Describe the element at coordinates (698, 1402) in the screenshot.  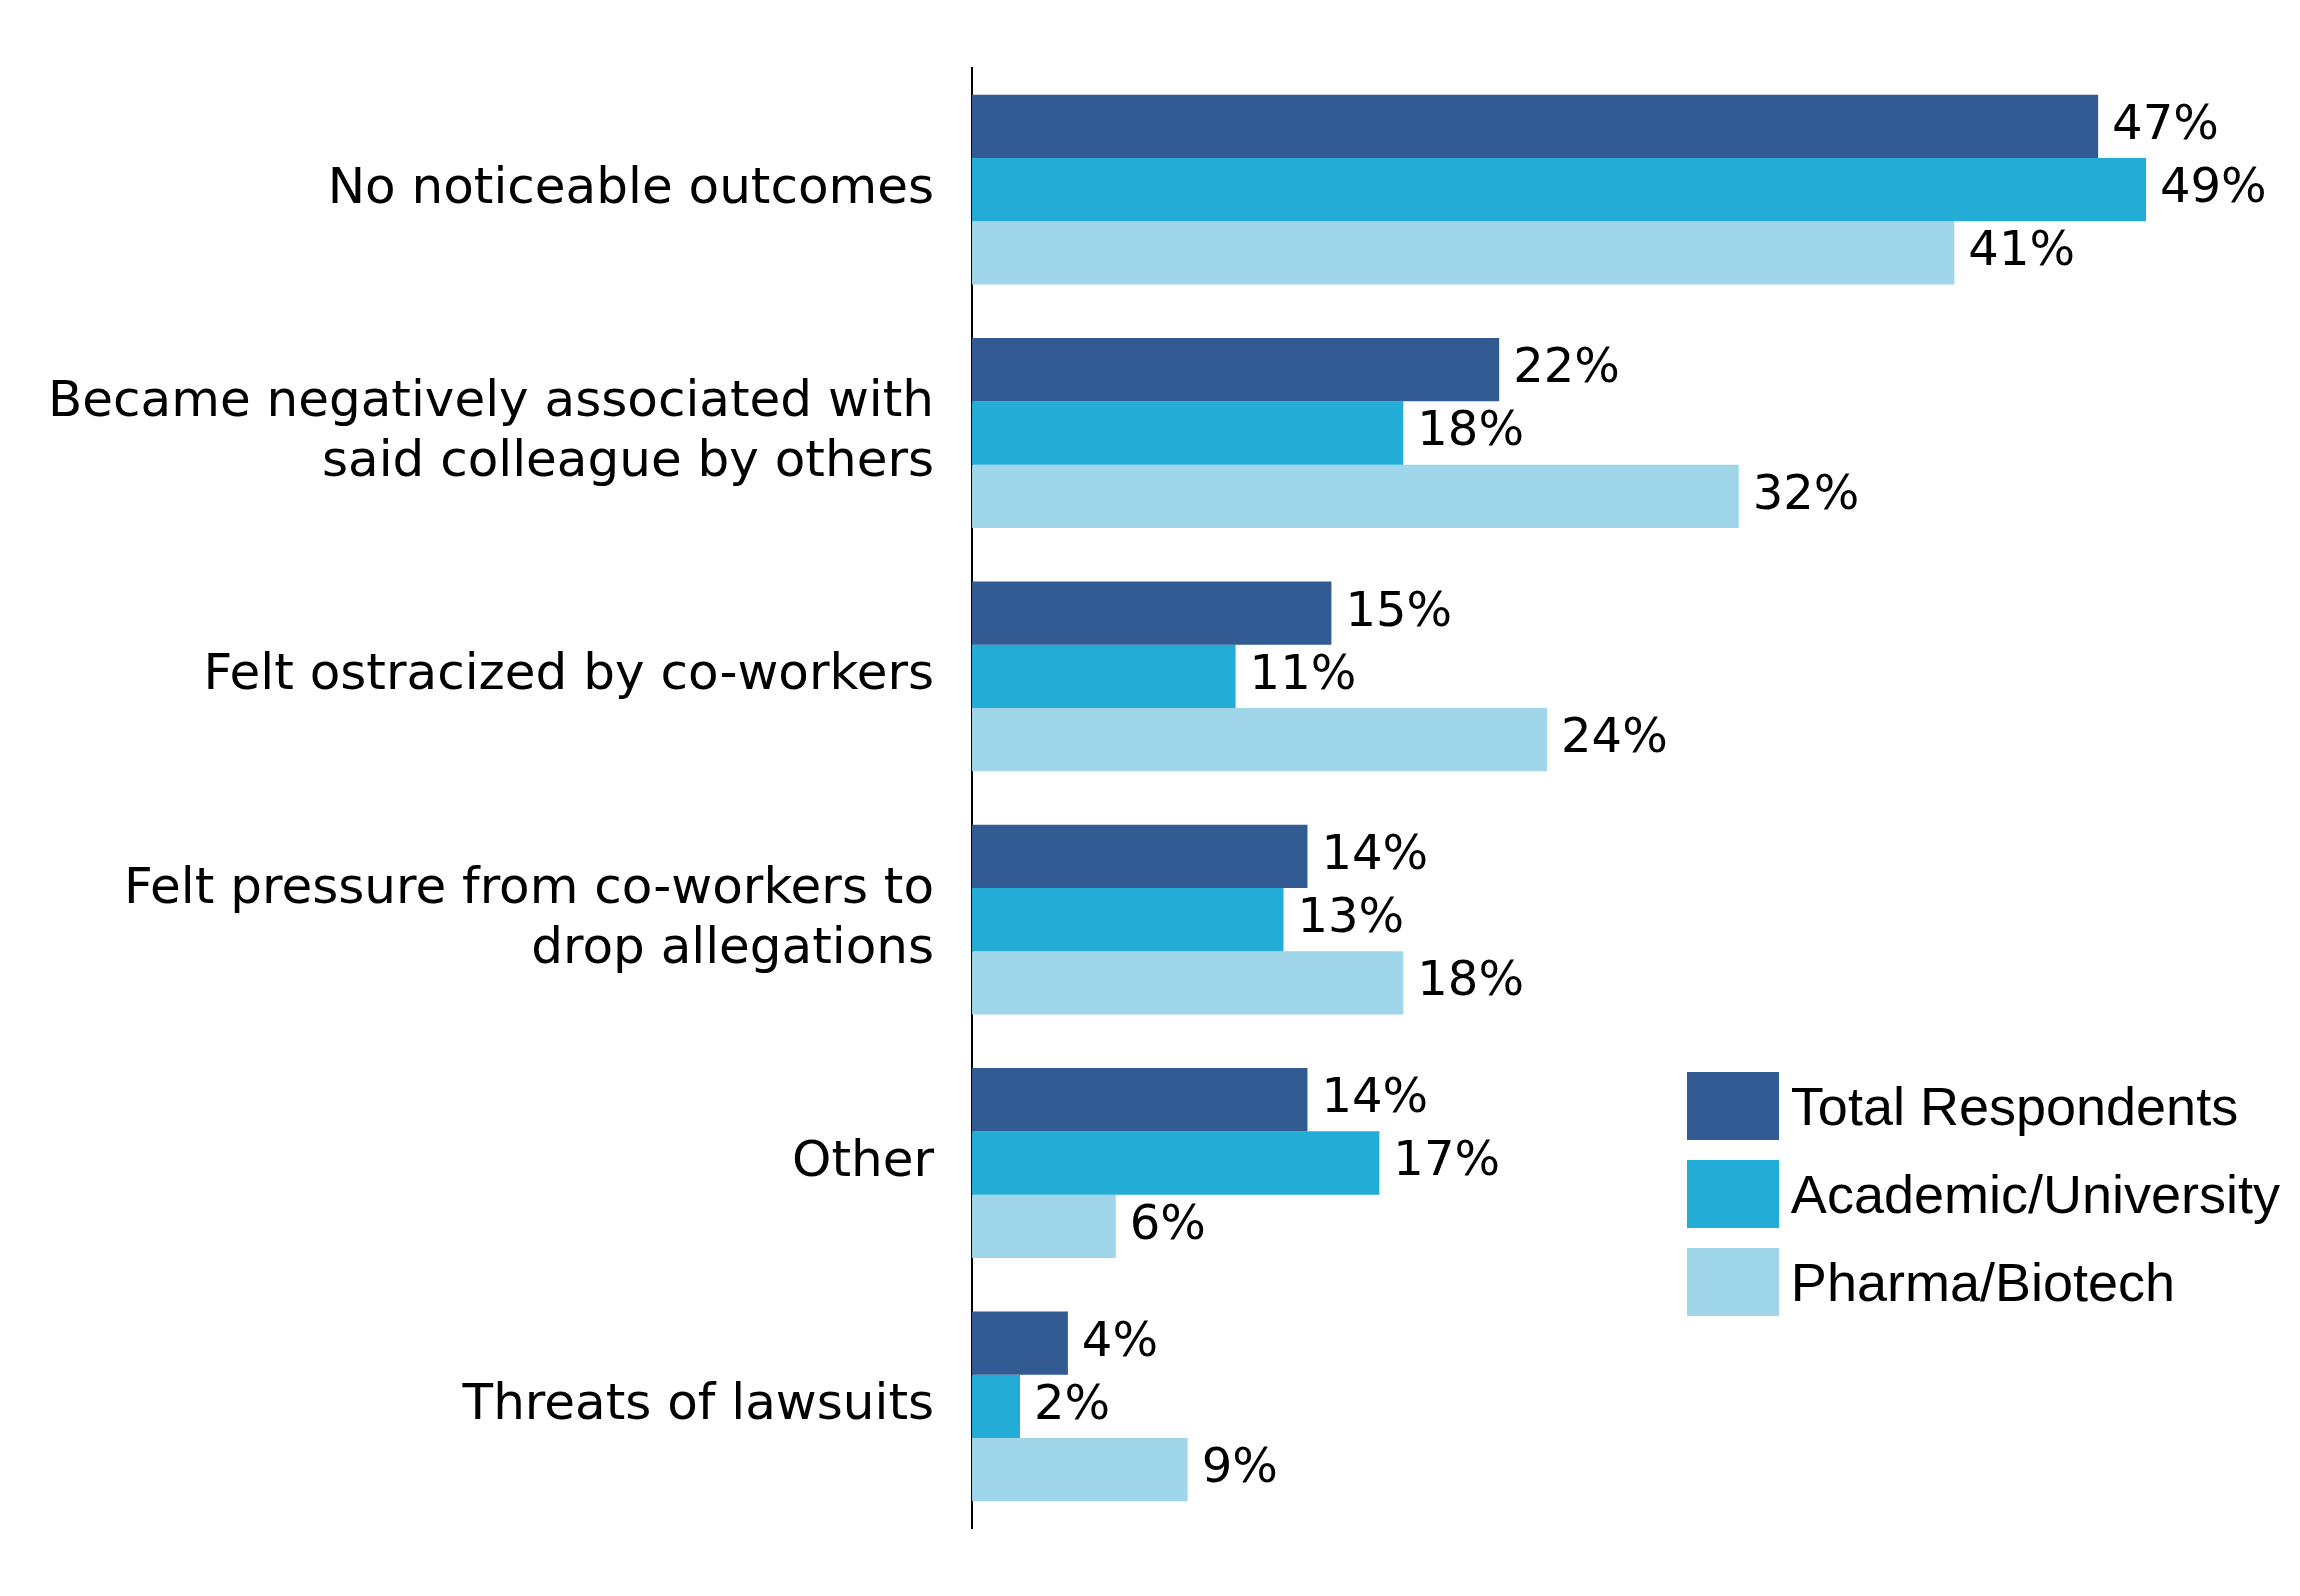
I see `y-tick-label: Threats of lawsuits` at that location.